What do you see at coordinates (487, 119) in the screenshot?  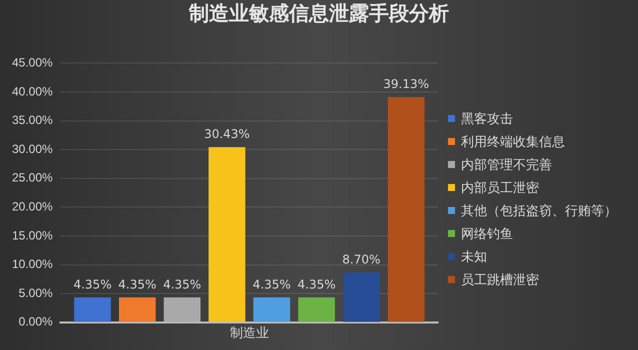 I see `legend-label: 黑客攻击` at bounding box center [487, 119].